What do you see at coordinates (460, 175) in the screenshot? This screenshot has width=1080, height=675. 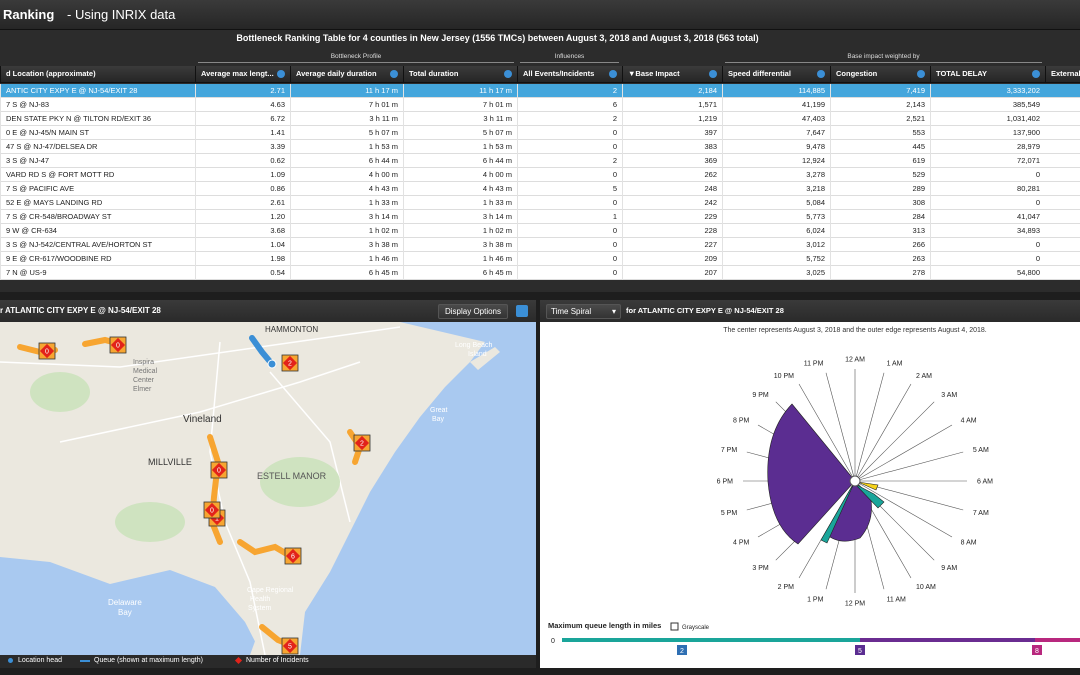 I see `table-cell: 4 h 00 m` at bounding box center [460, 175].